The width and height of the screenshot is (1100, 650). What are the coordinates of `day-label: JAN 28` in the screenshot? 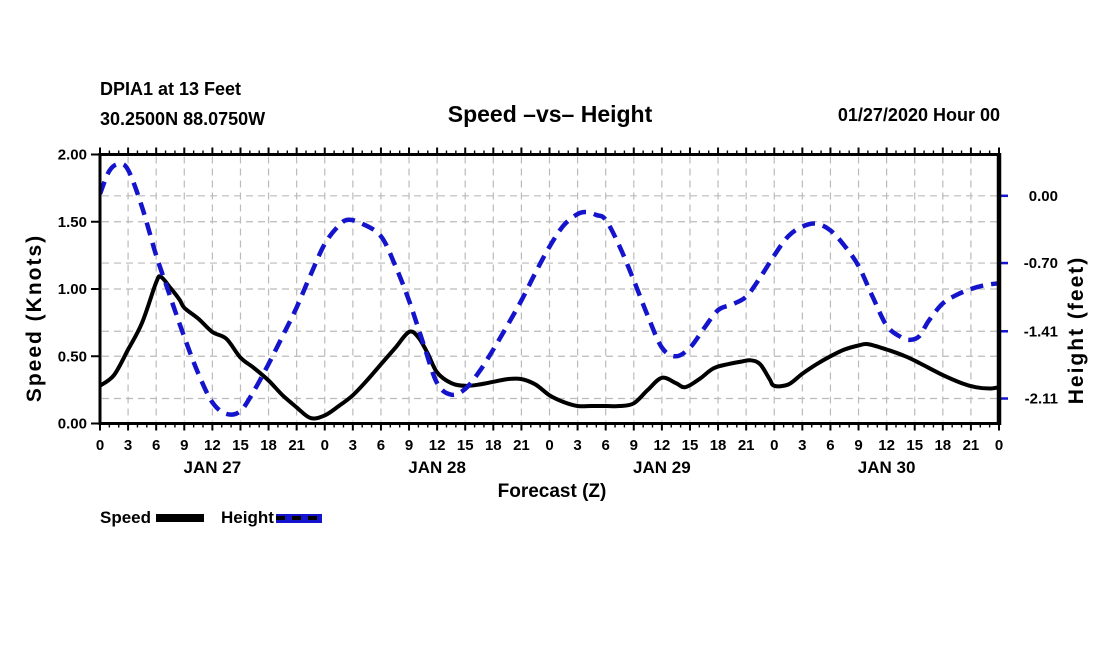 It's located at (437, 467).